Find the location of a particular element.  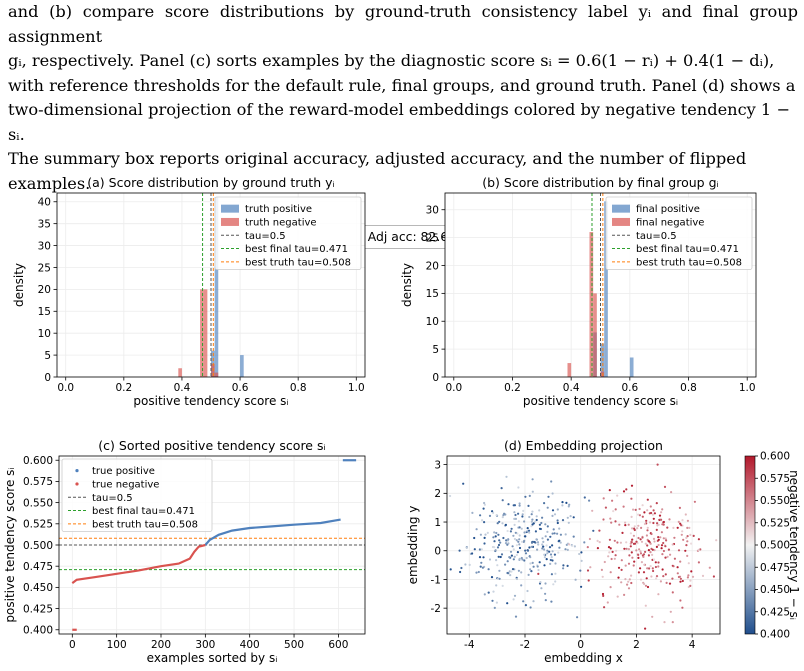

panel-title: (b) Score distribution by final group gᵢ is located at coordinates (600, 182).